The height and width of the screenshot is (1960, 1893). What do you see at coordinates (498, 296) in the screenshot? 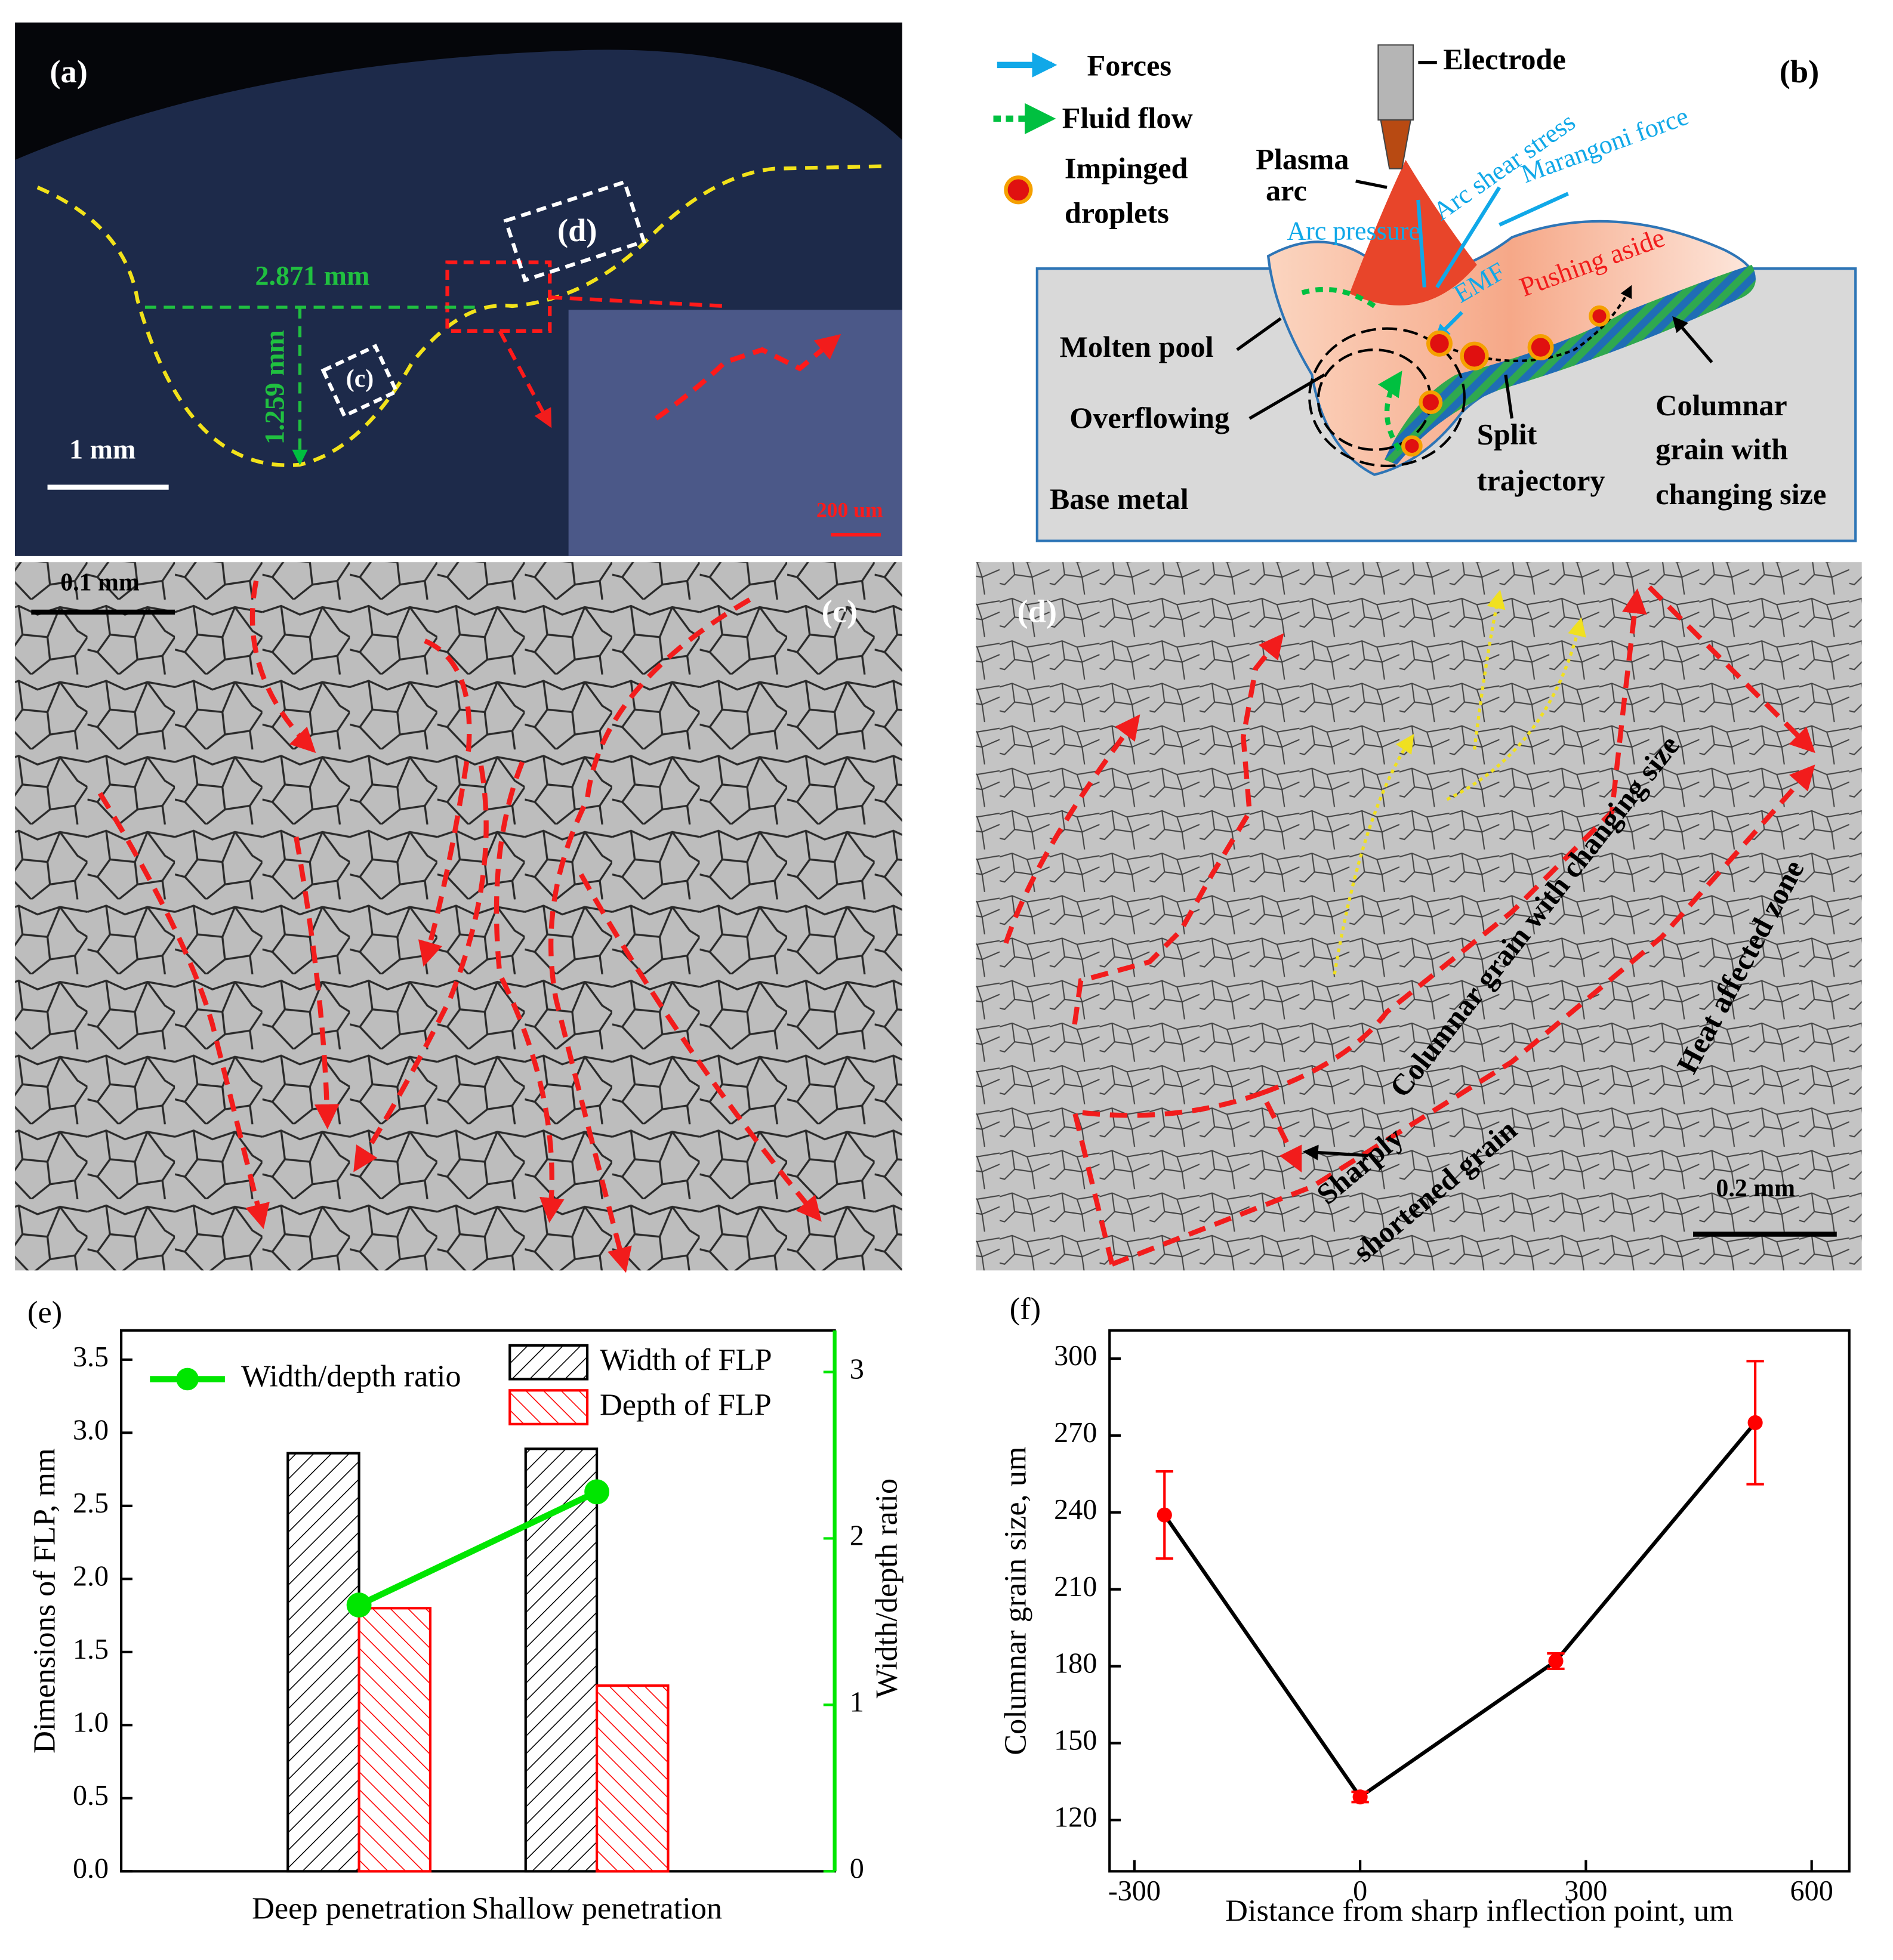
I see `zoom-box` at bounding box center [498, 296].